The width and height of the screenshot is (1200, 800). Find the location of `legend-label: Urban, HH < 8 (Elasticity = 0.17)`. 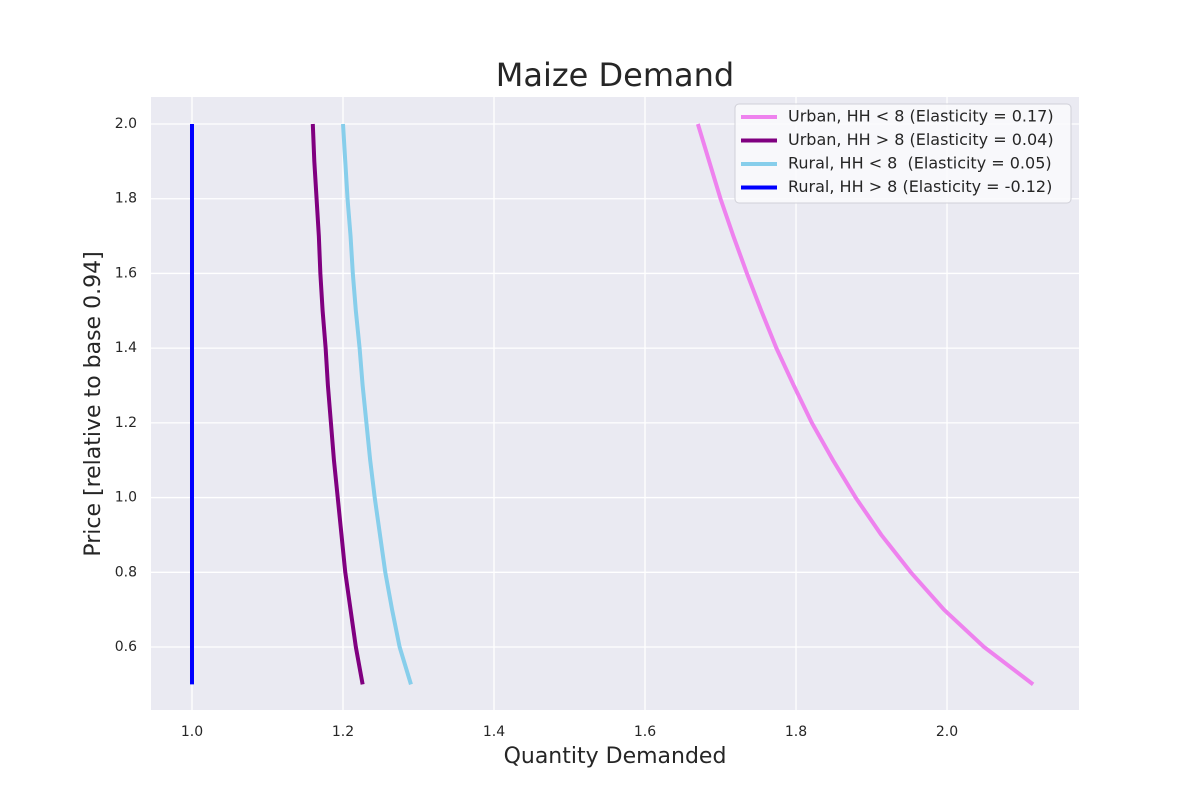

legend-label: Urban, HH < 8 (Elasticity = 0.17) is located at coordinates (921, 116).